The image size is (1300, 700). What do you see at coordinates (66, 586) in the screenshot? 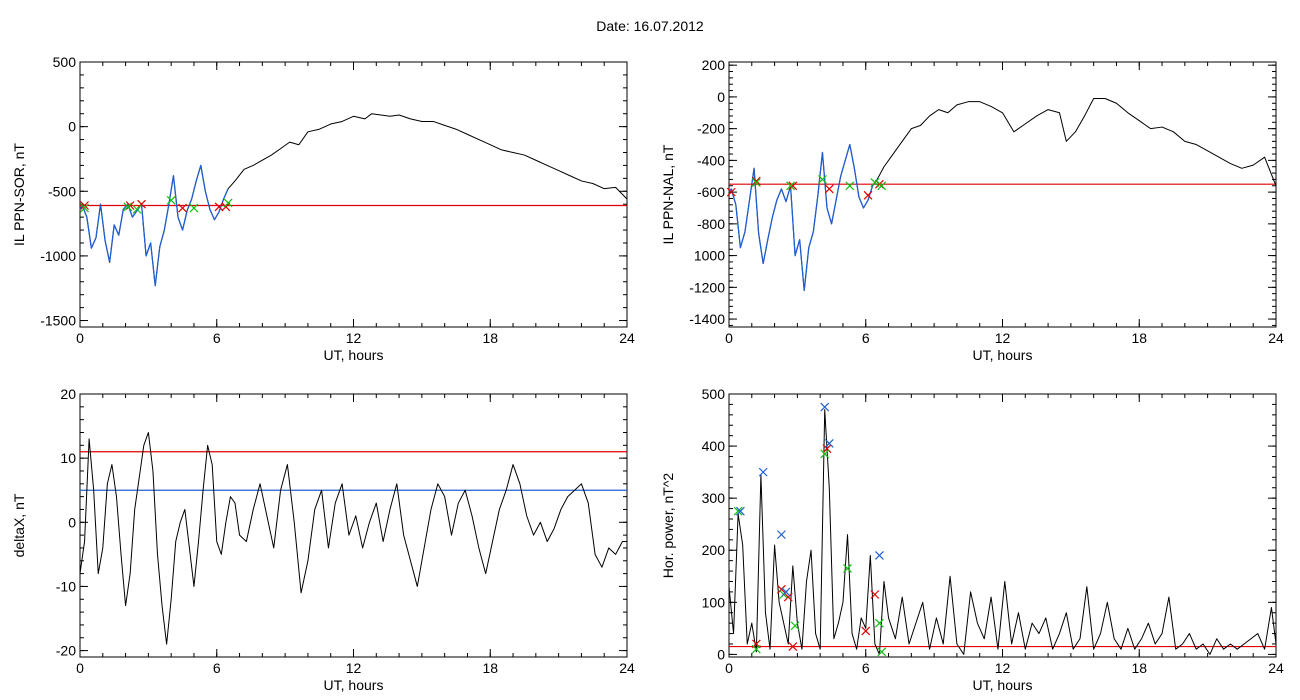
I see `y-tick-label: -10` at bounding box center [66, 586].